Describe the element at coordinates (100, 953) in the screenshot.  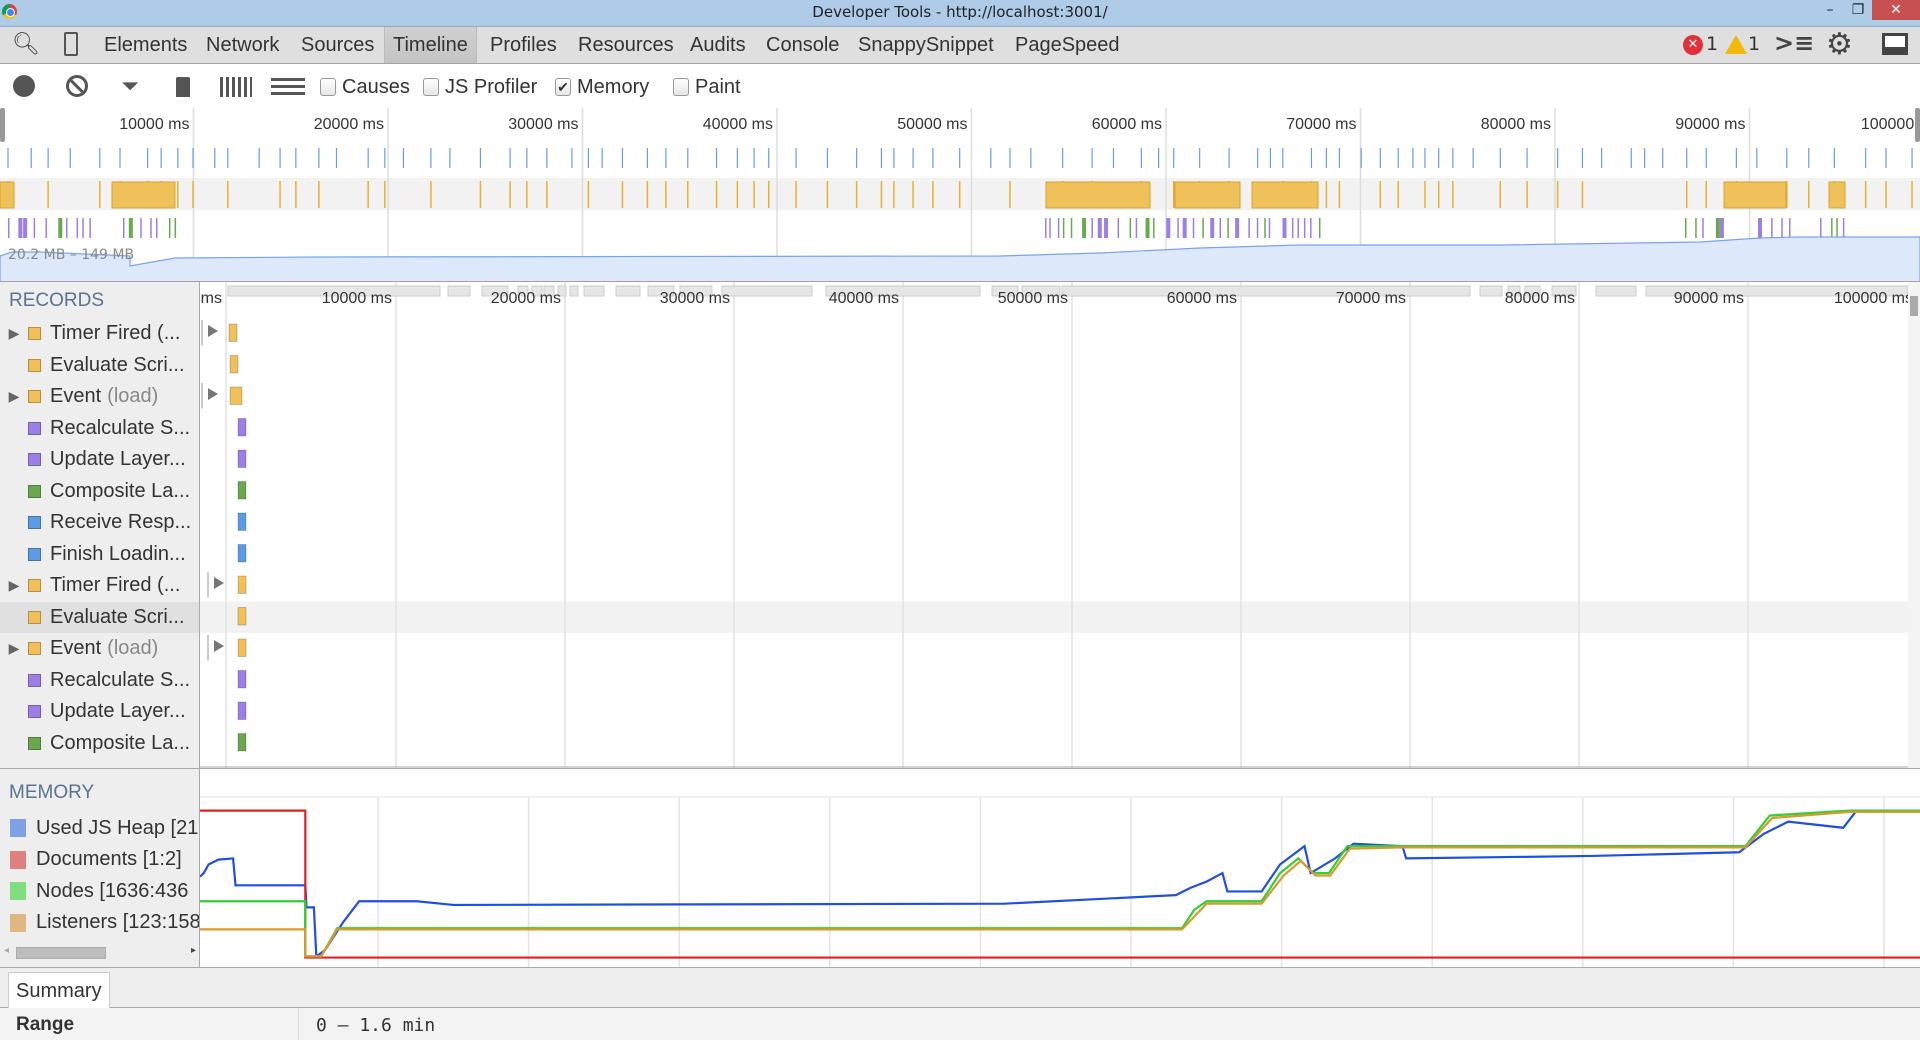
I see `legend-horizontal-scrollbar: ◂ ▸` at that location.